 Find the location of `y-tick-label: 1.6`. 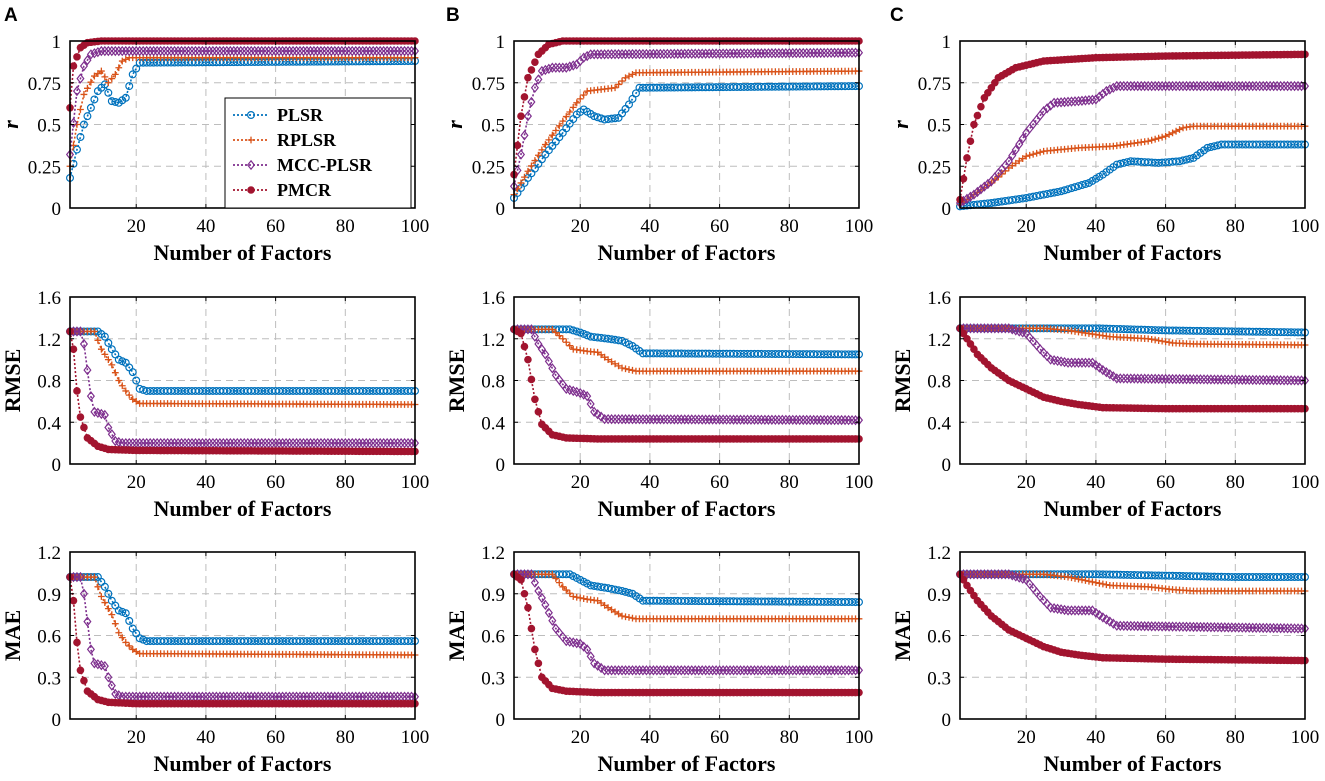

y-tick-label: 1.6 is located at coordinates (493, 298).